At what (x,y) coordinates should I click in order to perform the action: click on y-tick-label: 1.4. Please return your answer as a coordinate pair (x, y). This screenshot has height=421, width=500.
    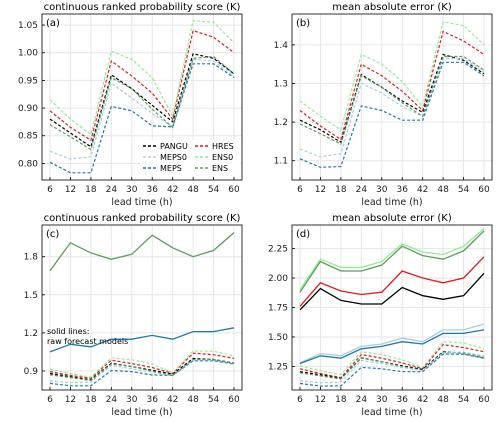
    Looking at the image, I should click on (281, 46).